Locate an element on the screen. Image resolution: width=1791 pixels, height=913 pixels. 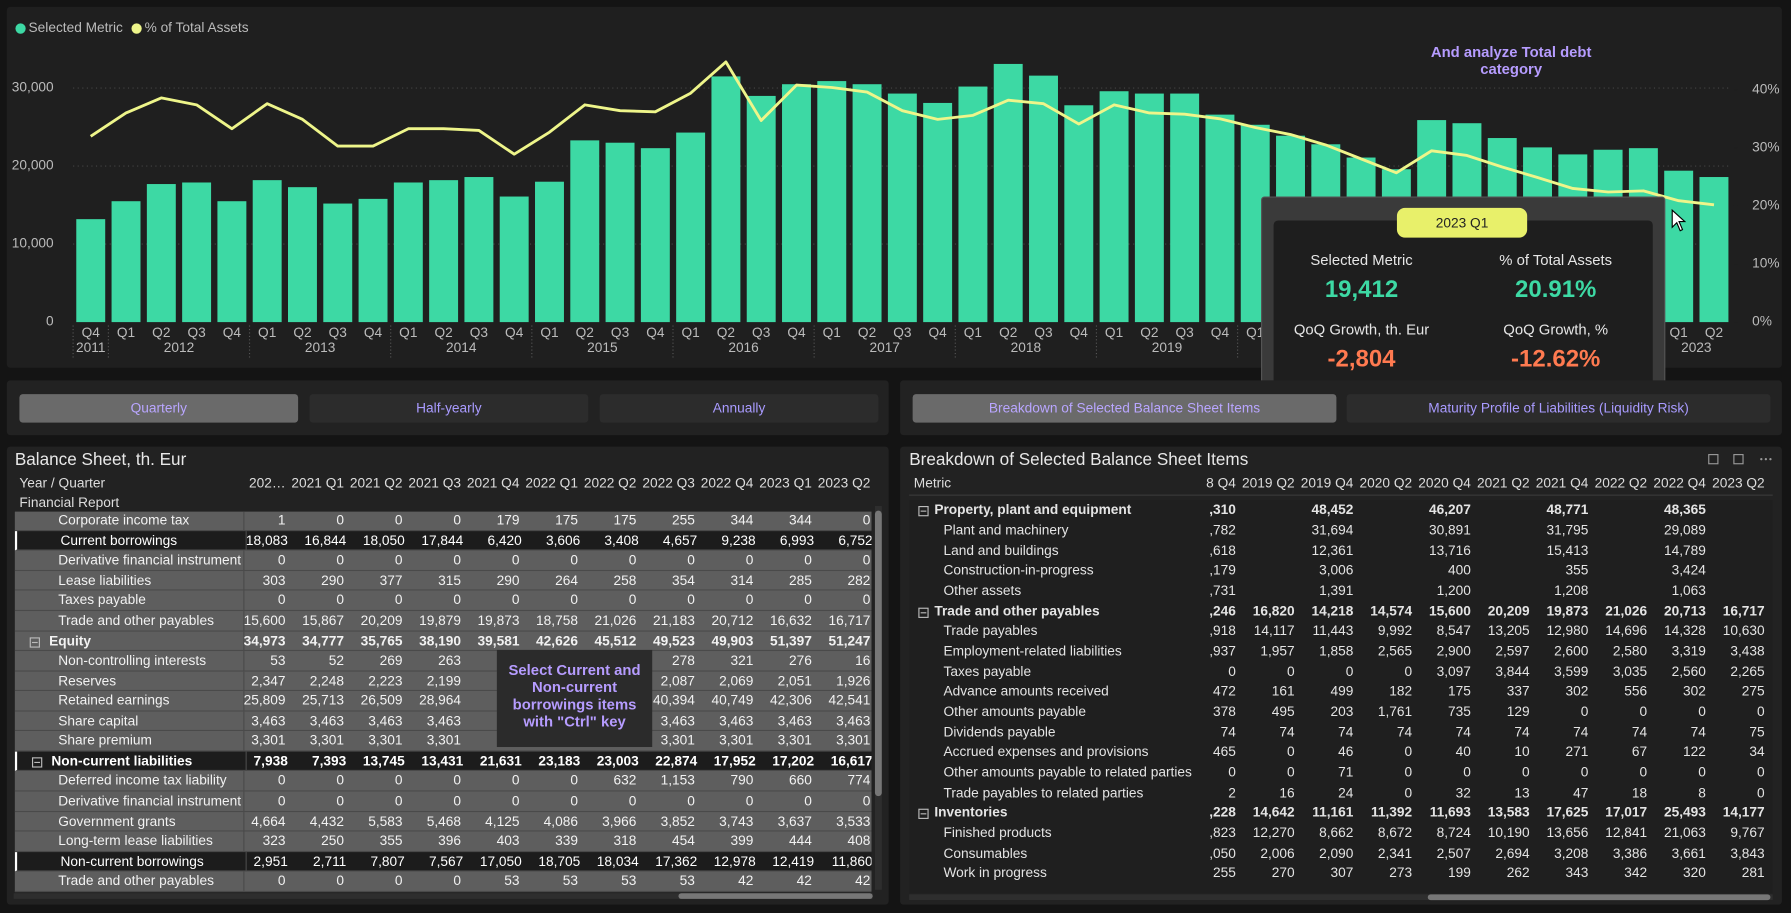
visual-icons is located at coordinates (1739, 459).